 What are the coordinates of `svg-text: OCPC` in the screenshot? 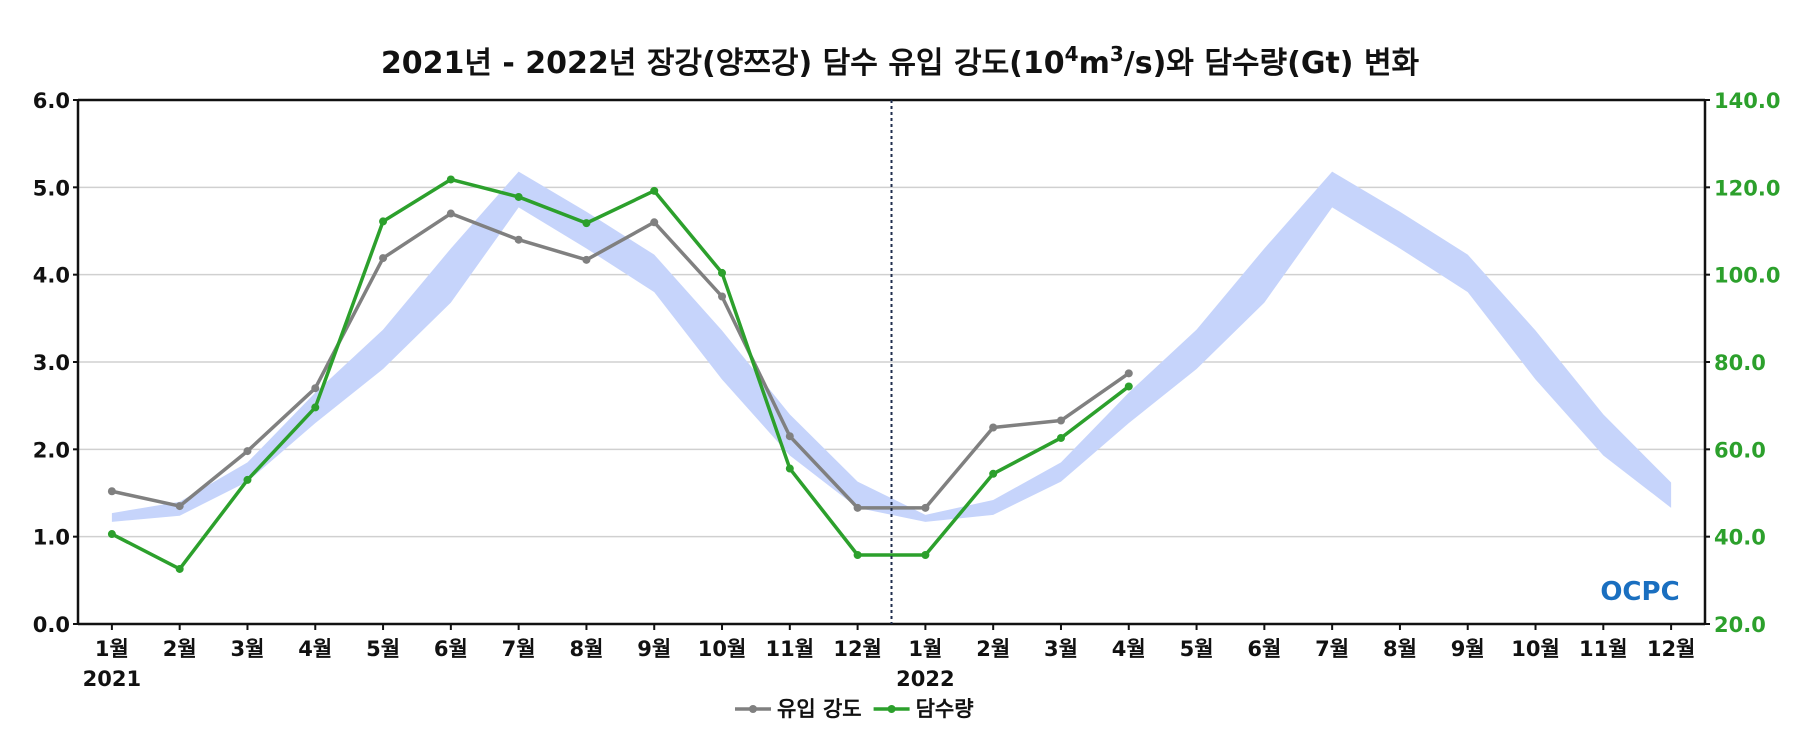 It's located at (1639, 592).